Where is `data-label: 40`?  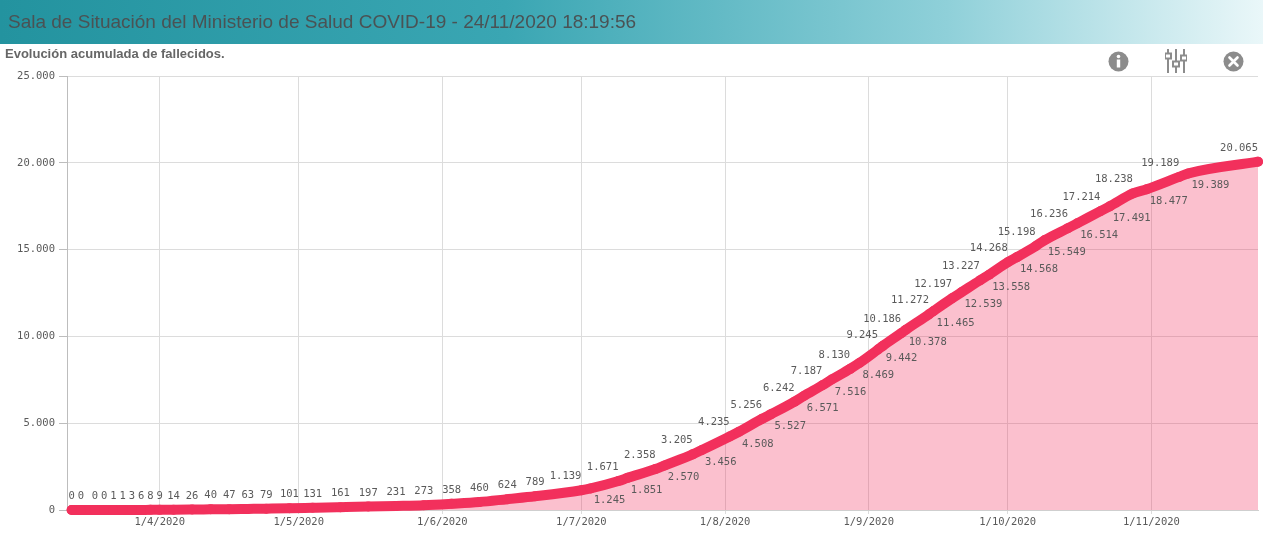 data-label: 40 is located at coordinates (210, 494).